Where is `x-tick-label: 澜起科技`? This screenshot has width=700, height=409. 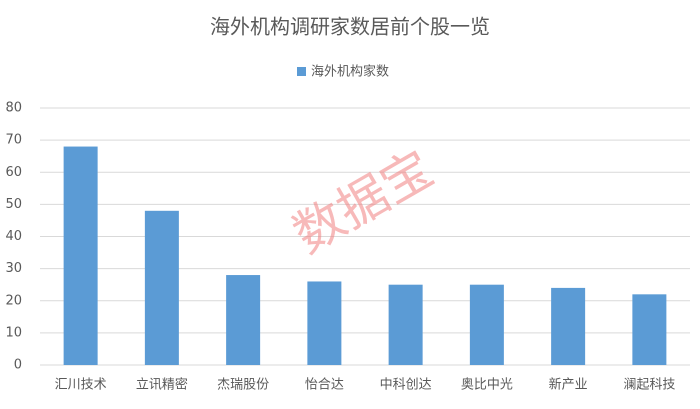
x-tick-label: 澜起科技 is located at coordinates (649, 385).